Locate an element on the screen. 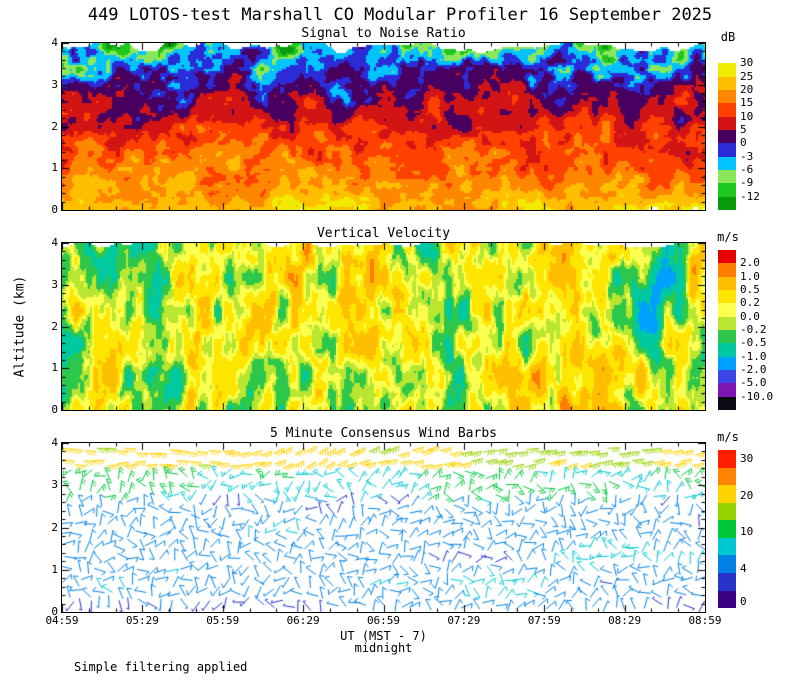  filtering-note: Simple filtering applied is located at coordinates (161, 667).